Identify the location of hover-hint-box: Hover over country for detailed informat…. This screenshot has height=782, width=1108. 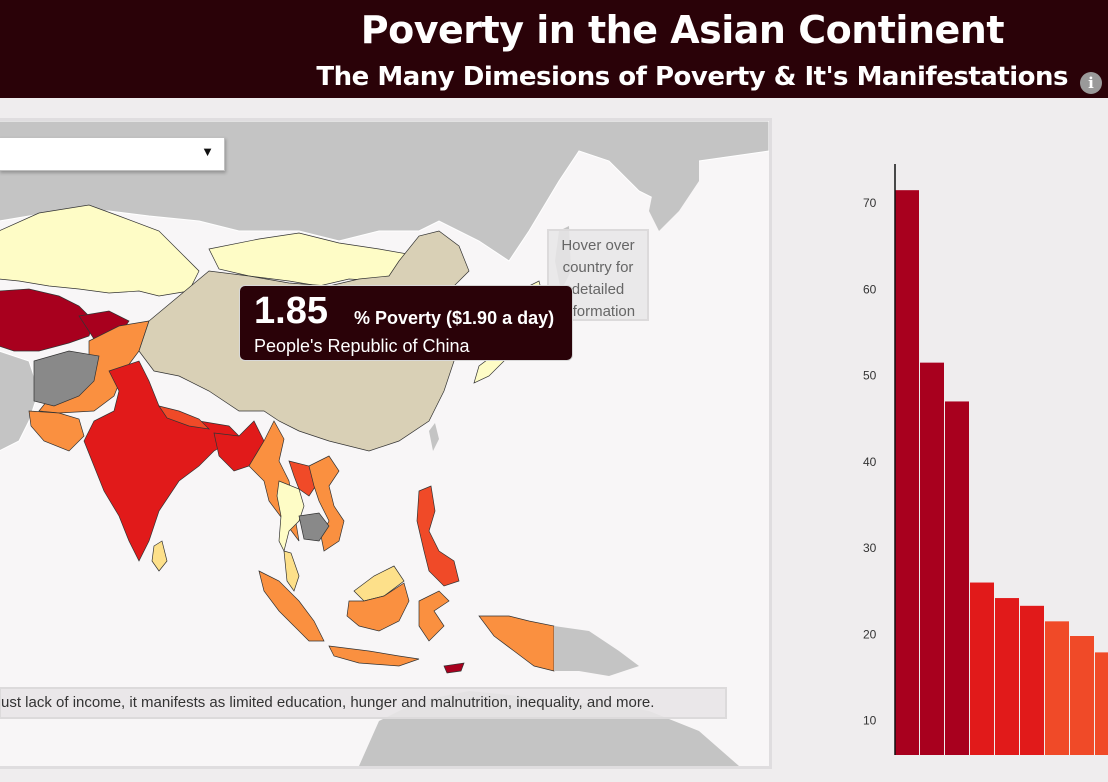
(598, 275).